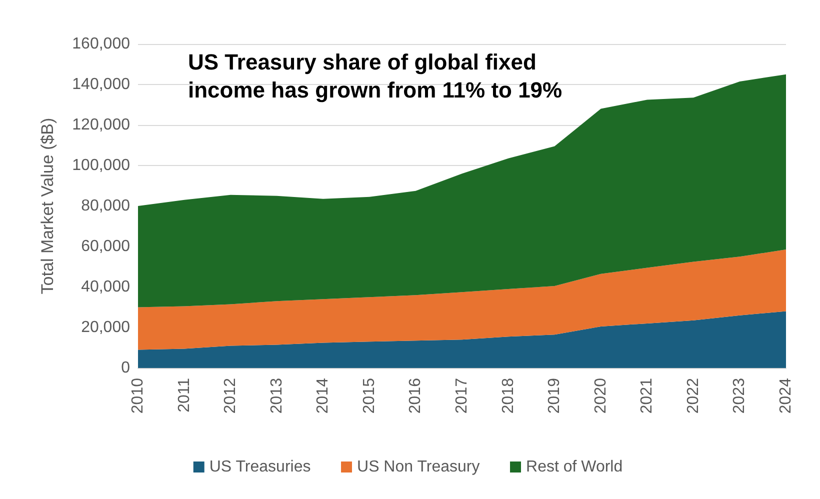 The height and width of the screenshot is (499, 820). Describe the element at coordinates (105, 287) in the screenshot. I see `y-tick-label: 40,000` at that location.